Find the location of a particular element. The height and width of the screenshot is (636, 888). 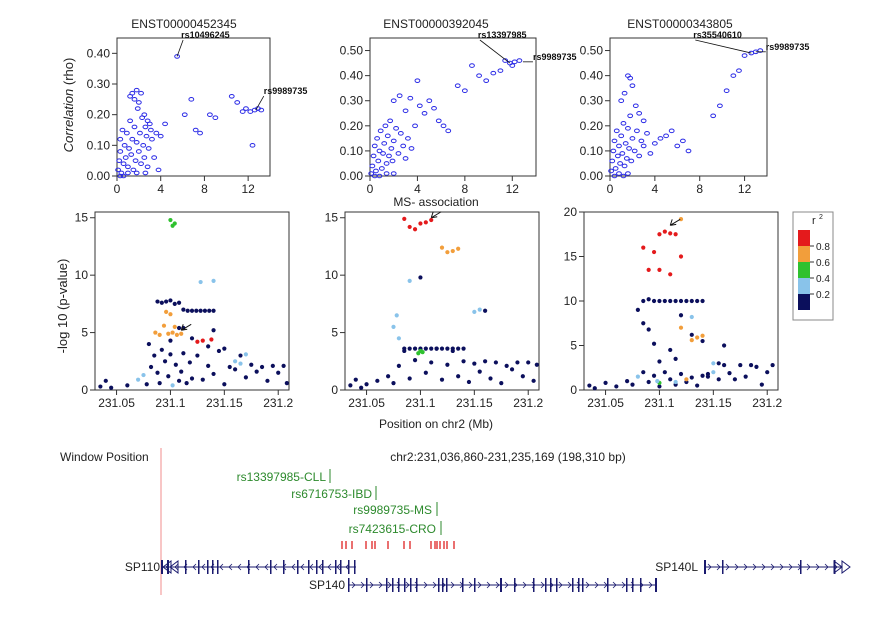

x-tick-label: 8 is located at coordinates (699, 189).